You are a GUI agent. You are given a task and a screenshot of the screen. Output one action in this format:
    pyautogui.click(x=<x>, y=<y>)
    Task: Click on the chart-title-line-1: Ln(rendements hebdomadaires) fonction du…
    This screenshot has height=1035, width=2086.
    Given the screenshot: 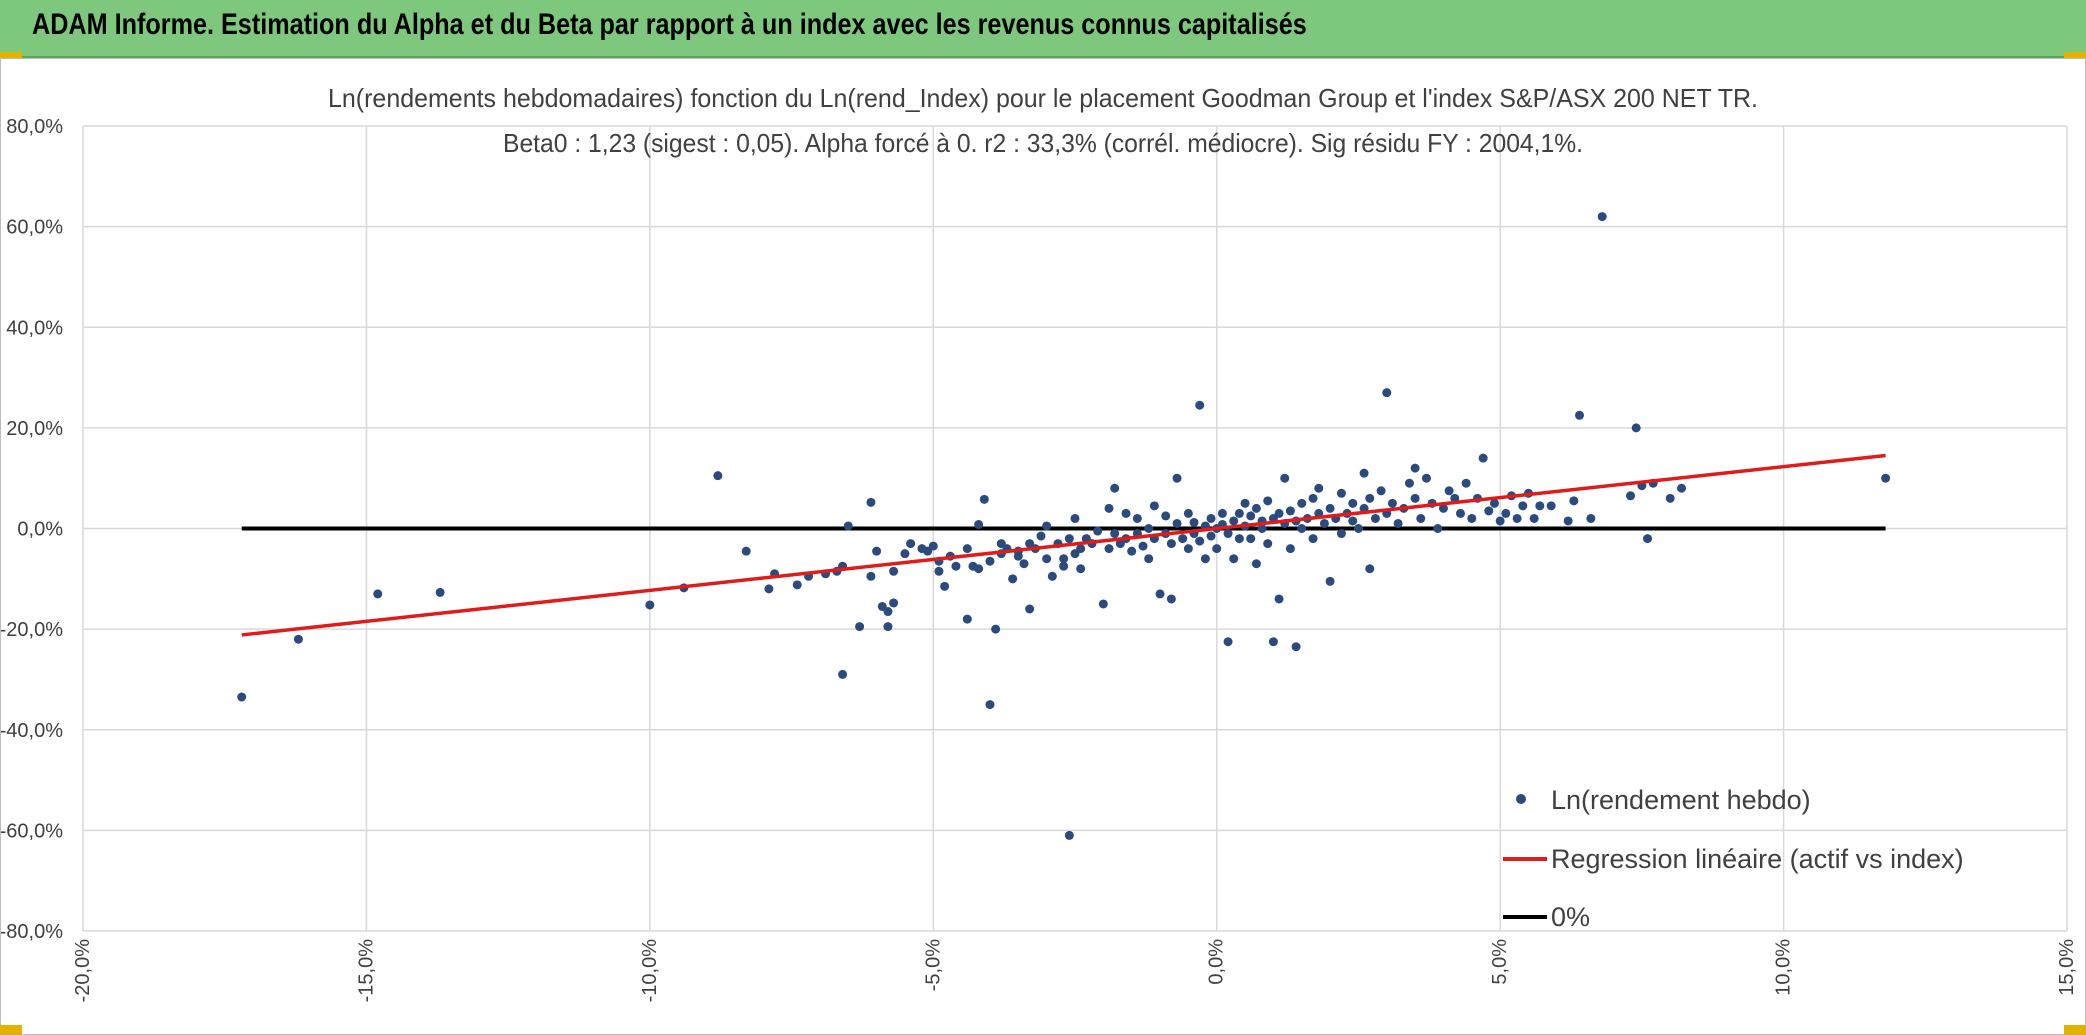 What is the action you would take?
    pyautogui.click(x=1043, y=98)
    